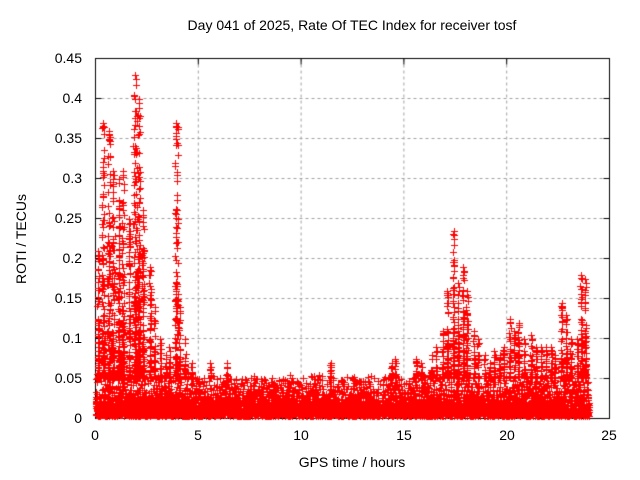 The width and height of the screenshot is (640, 480). Describe the element at coordinates (21, 239) in the screenshot. I see `y-axis-label: ROTI / TECUs` at that location.